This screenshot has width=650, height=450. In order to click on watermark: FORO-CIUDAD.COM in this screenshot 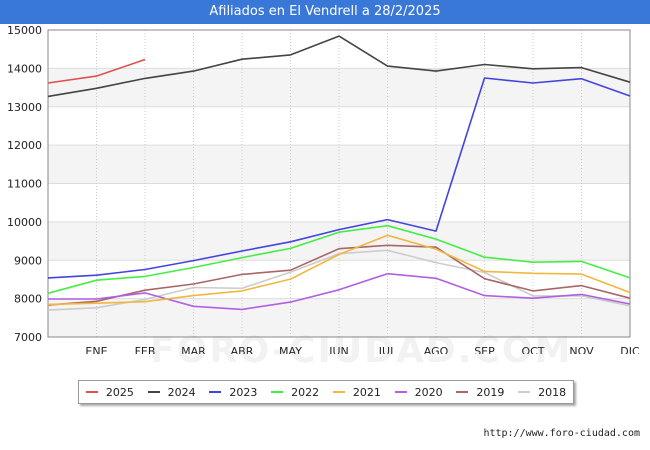, I will do `click(361, 350)`.